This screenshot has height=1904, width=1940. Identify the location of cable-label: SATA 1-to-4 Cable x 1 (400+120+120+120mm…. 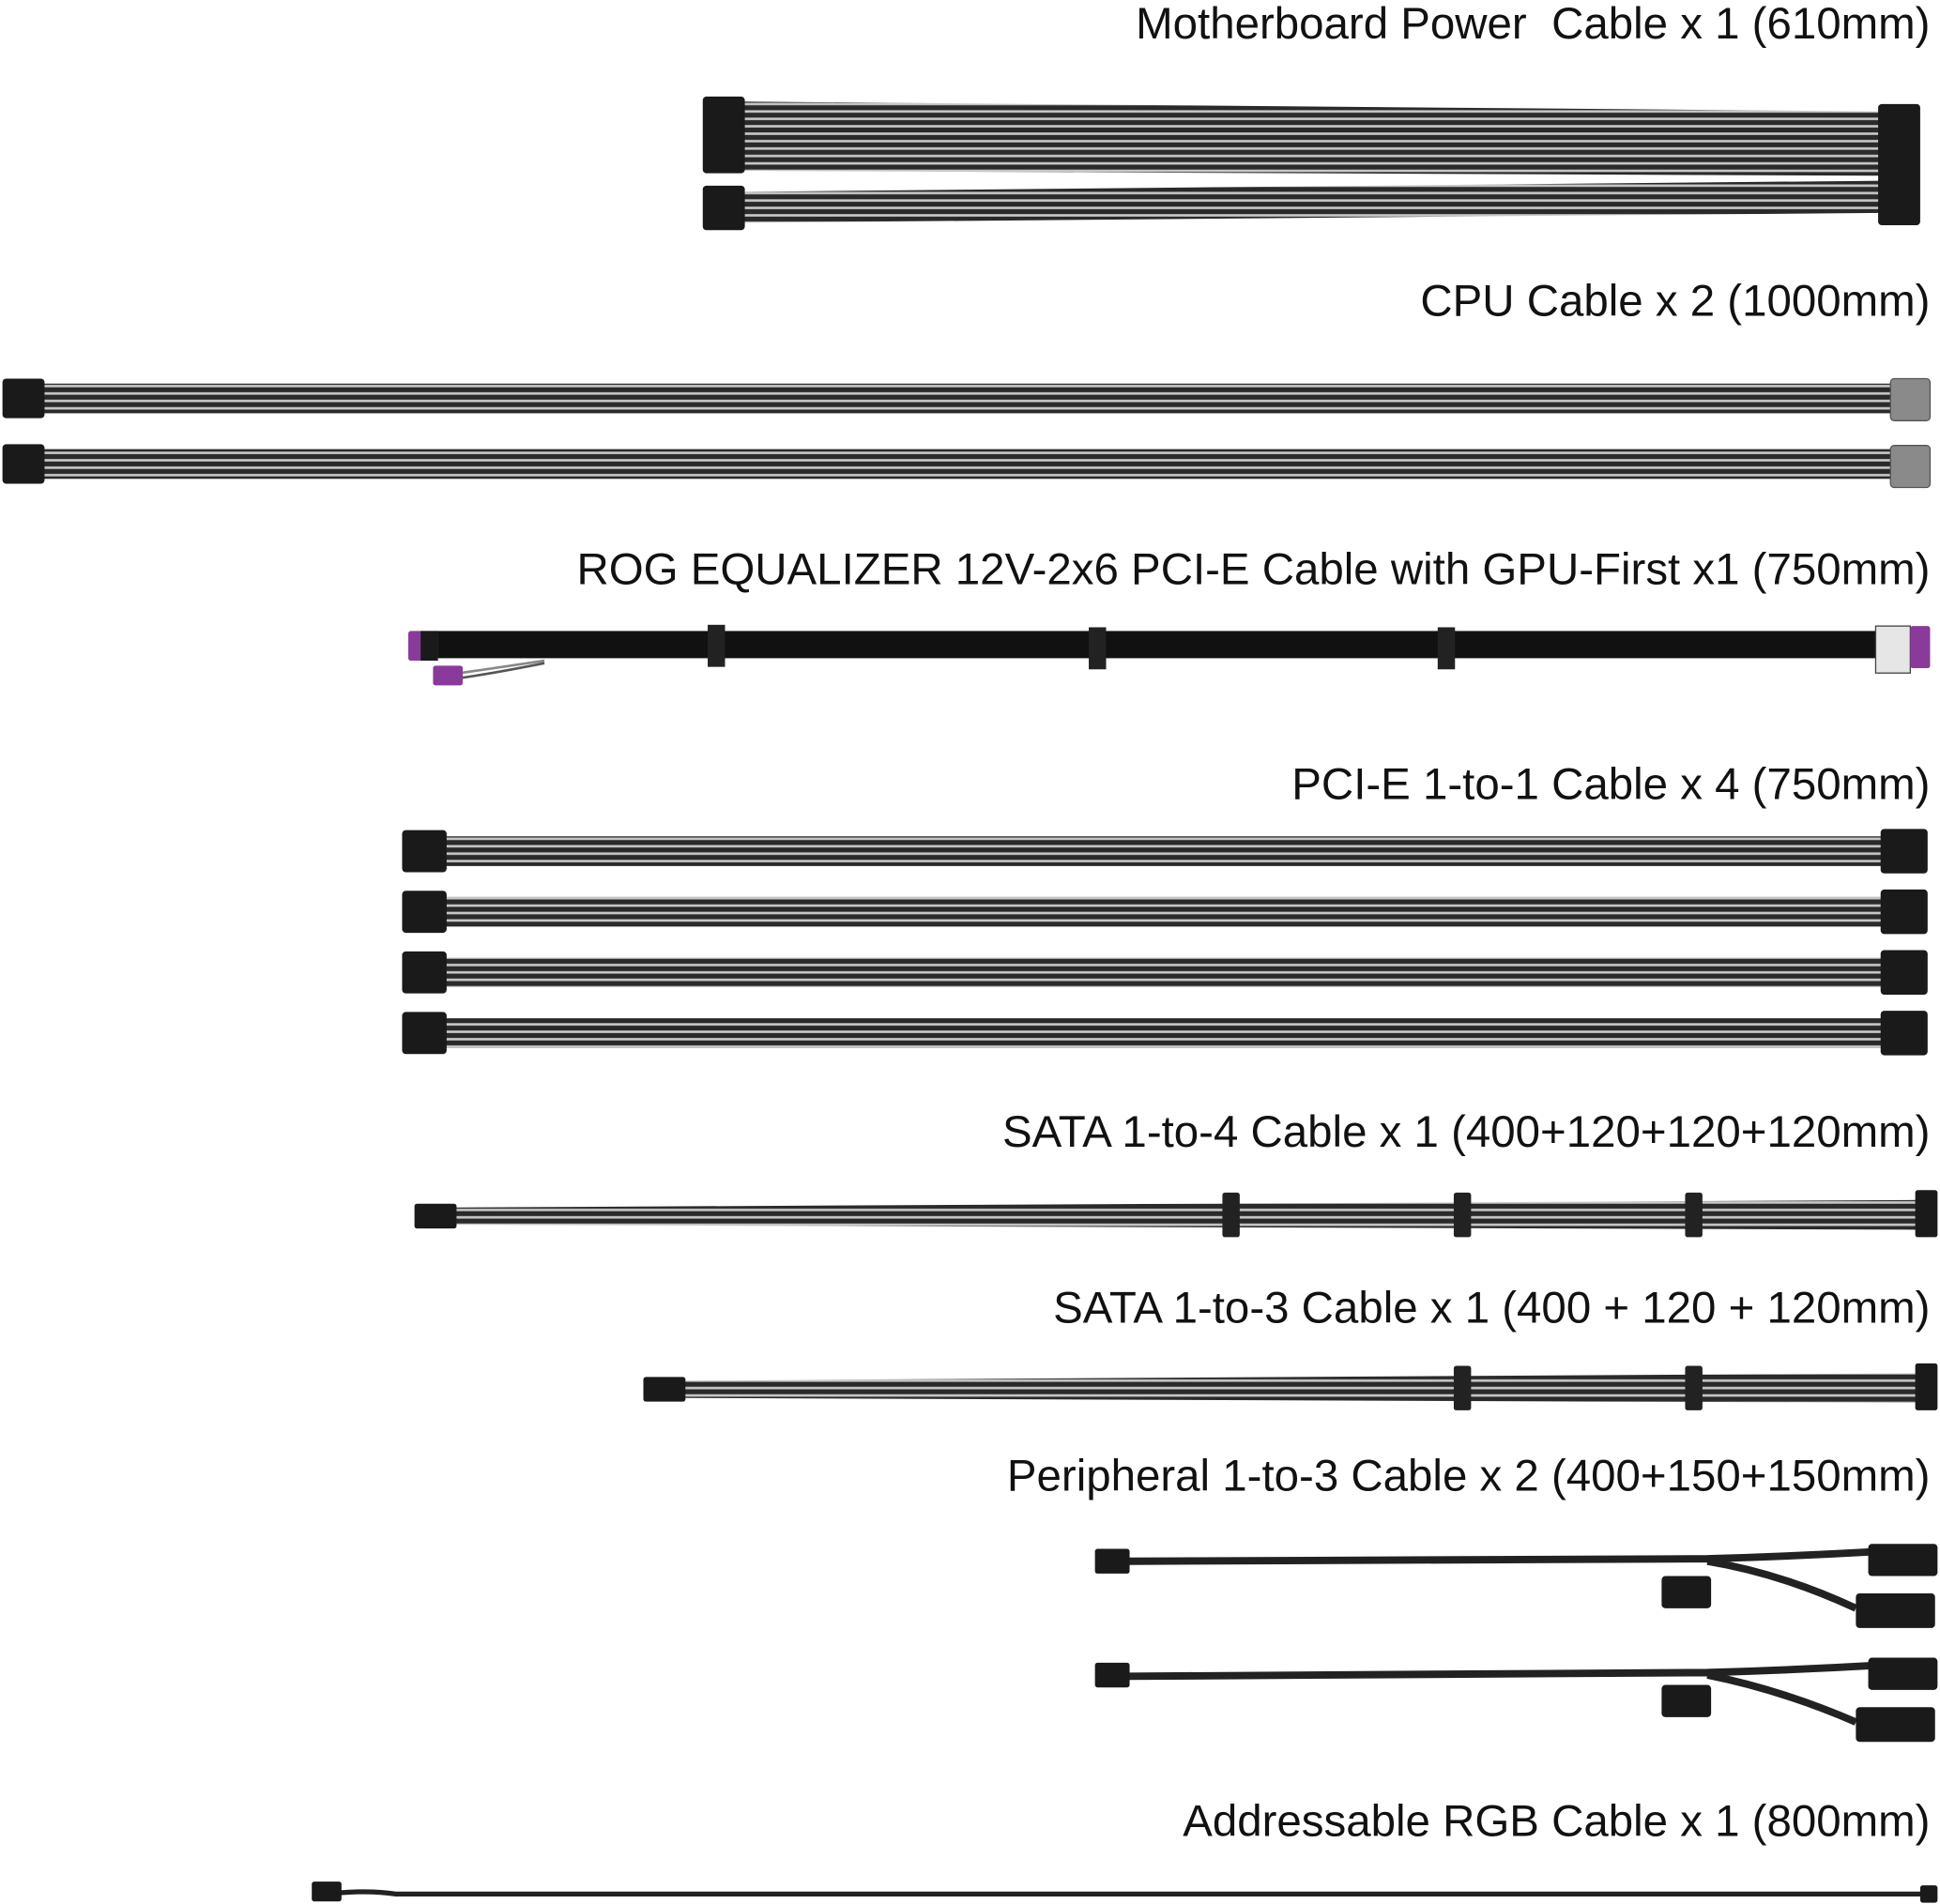
(1466, 1132).